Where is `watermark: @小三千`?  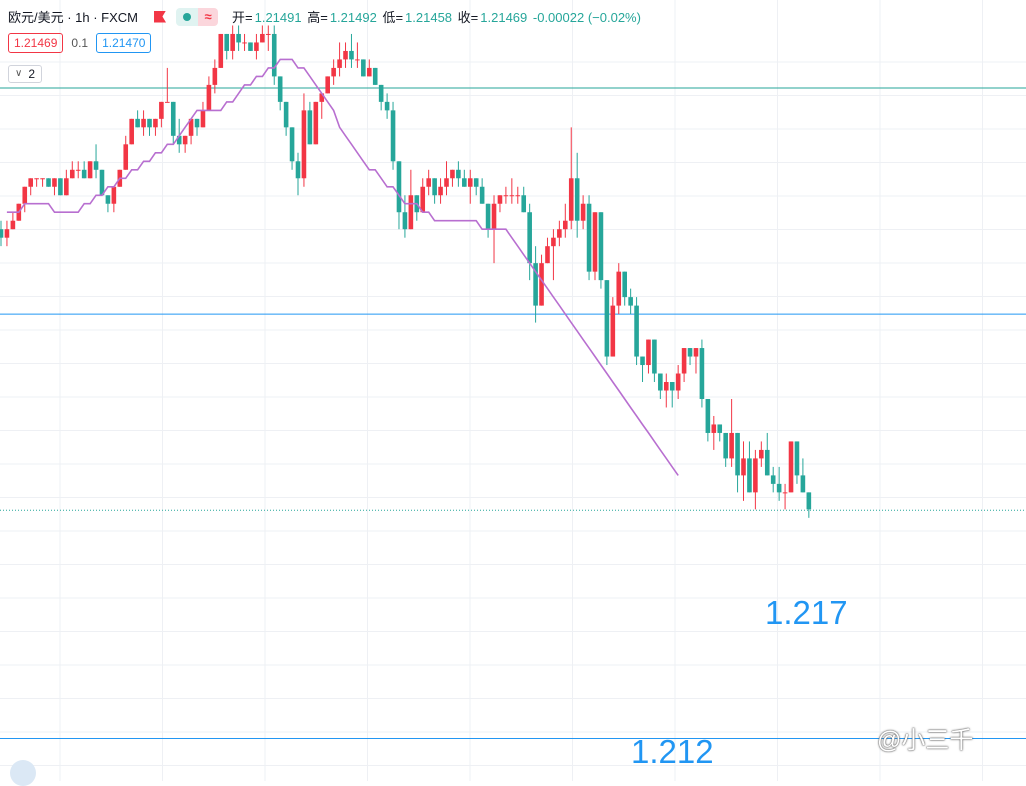
watermark: @小三千 is located at coordinates (925, 740).